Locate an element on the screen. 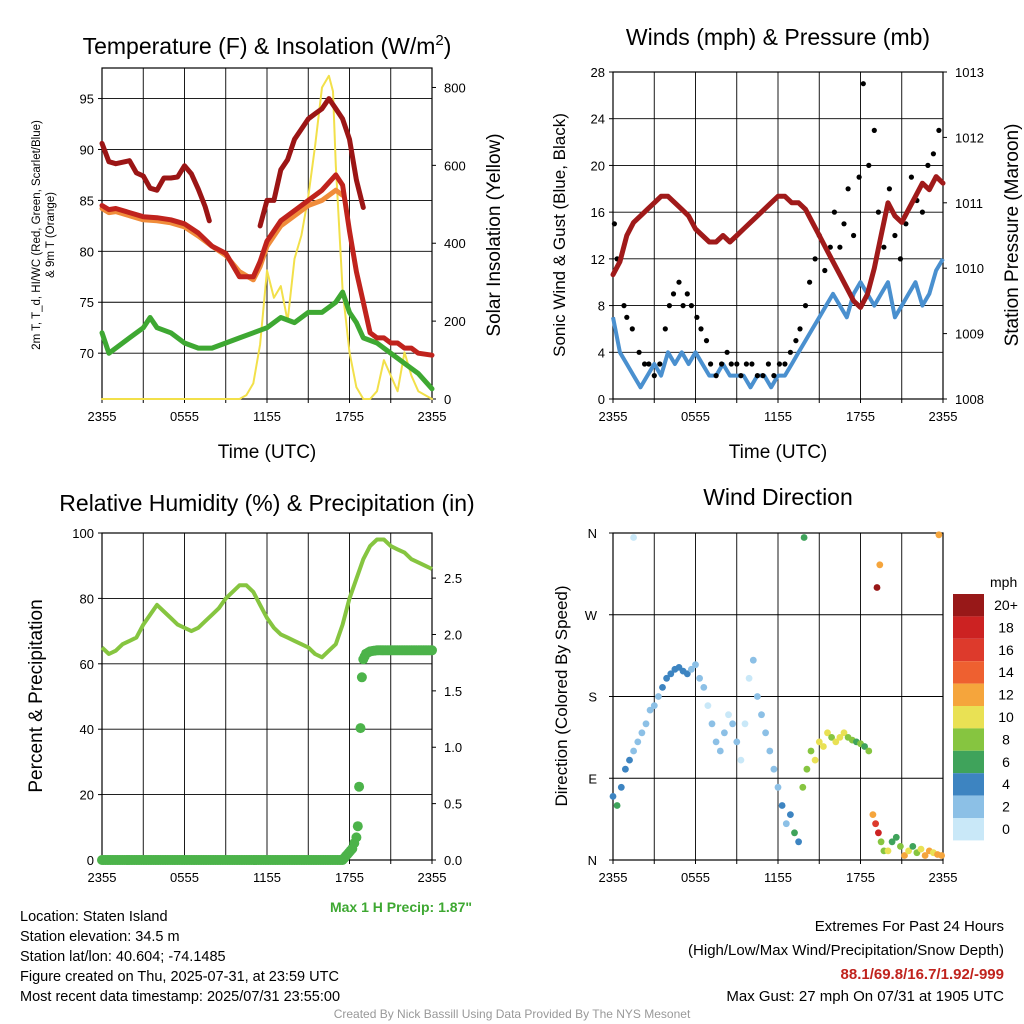  y-axis-label: Direction (Colored By Speed) is located at coordinates (561, 695).